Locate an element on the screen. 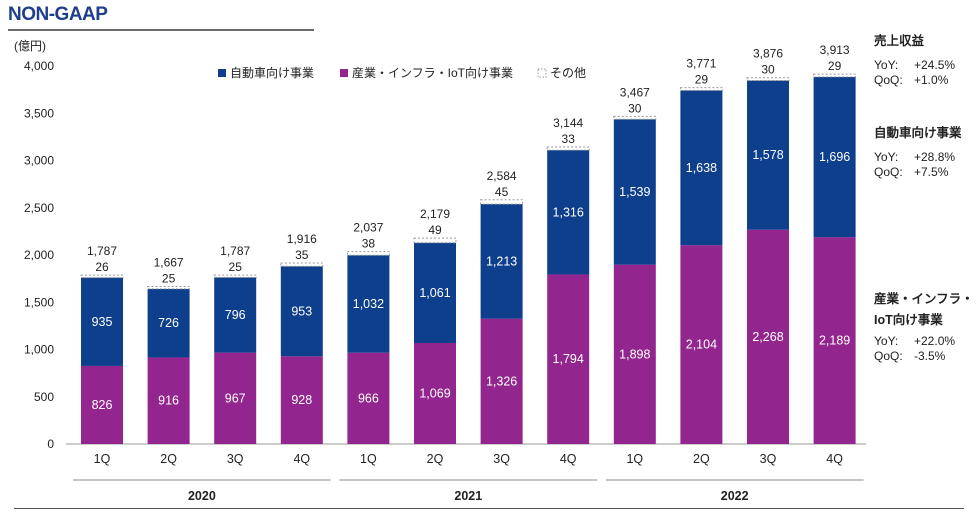  data-label-auto: 726 is located at coordinates (168, 323).